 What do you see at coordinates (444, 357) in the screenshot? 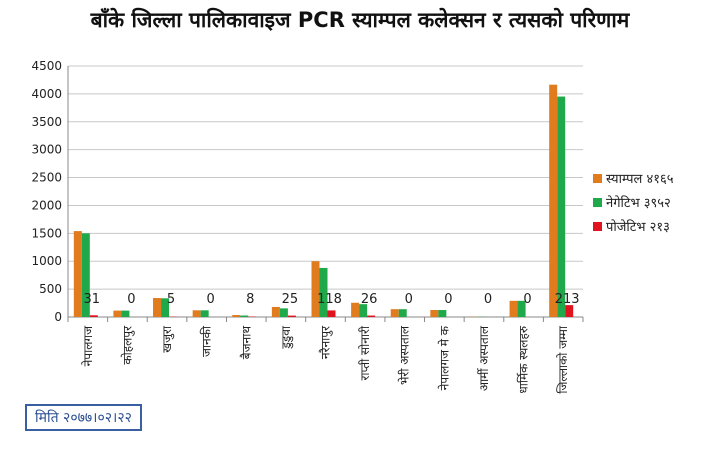
I see `category-label: नेपालगज मे क` at bounding box center [444, 357].